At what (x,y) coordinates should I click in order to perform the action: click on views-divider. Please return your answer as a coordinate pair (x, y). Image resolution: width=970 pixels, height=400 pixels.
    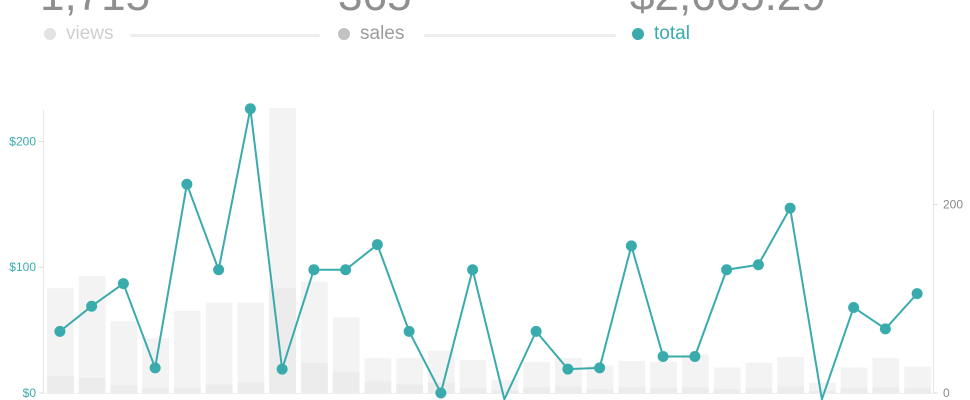
    Looking at the image, I should click on (225, 35).